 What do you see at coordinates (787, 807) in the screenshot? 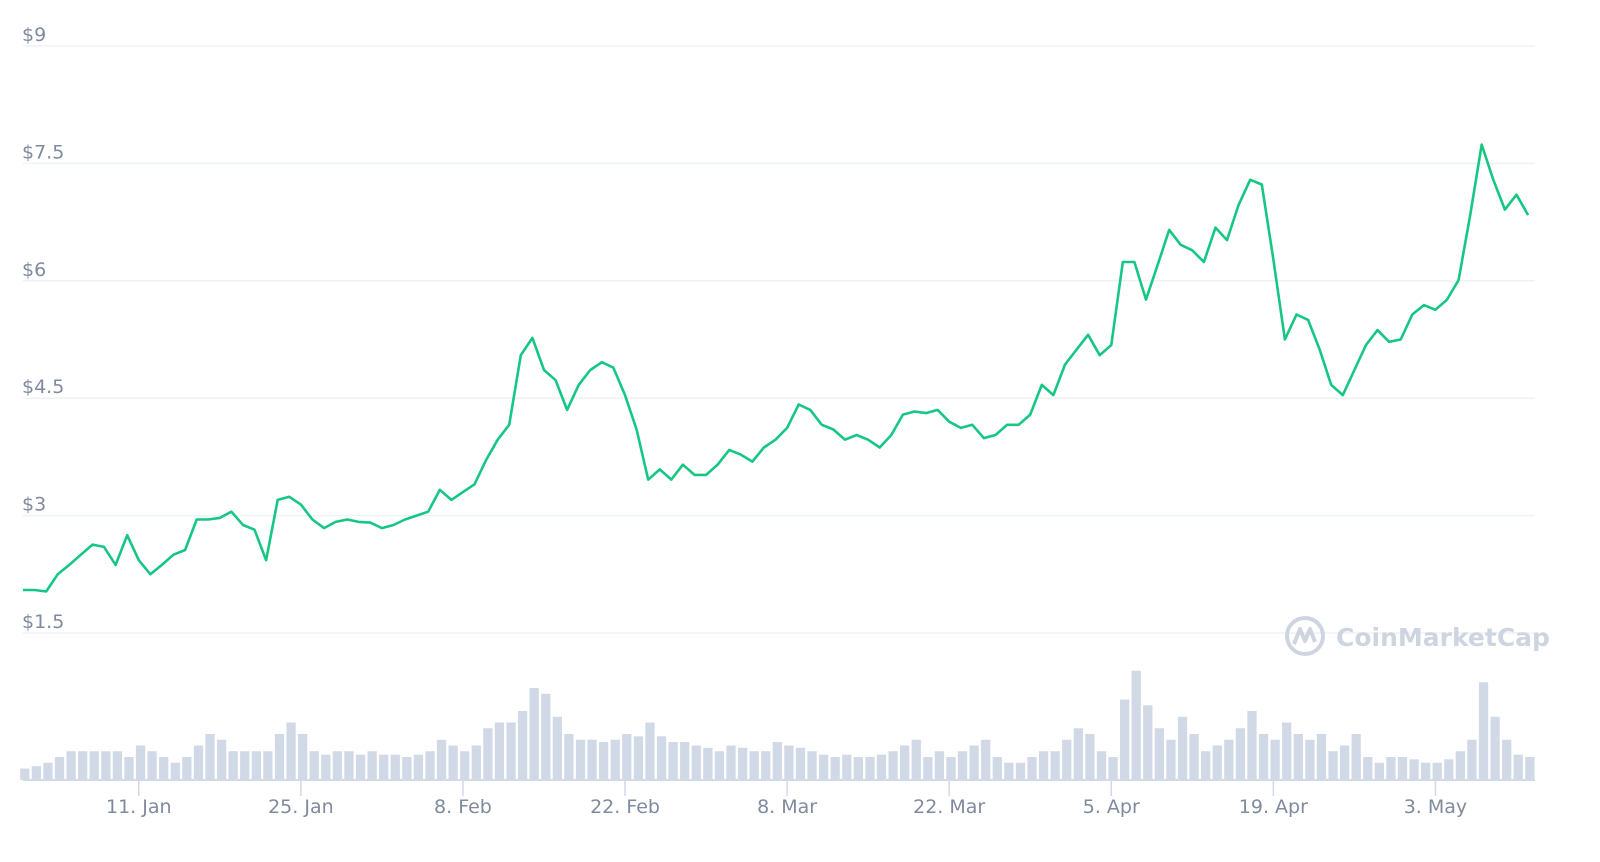
I see `x-tick-label: 8. Mar` at bounding box center [787, 807].